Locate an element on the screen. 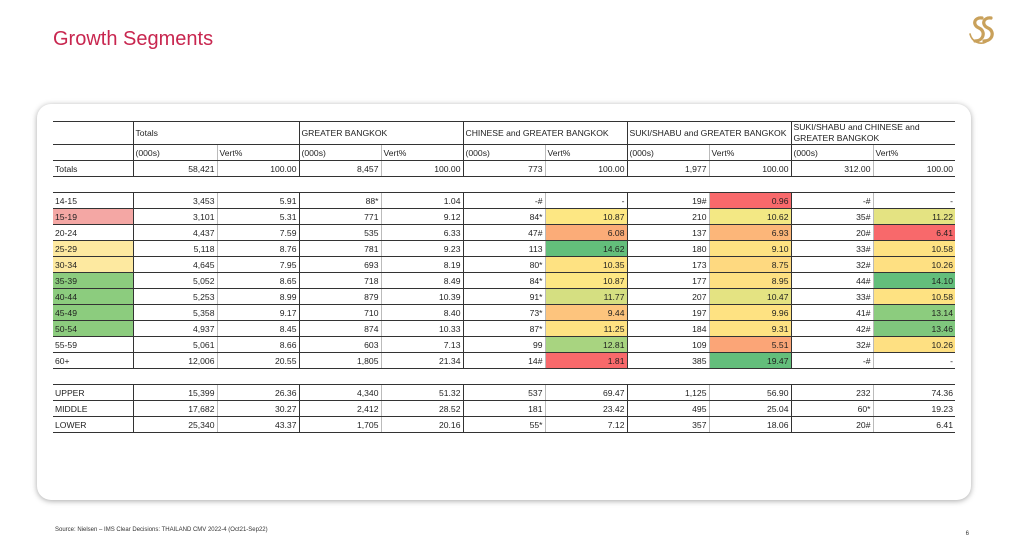  vert-pct-cell: 11.22 is located at coordinates (913, 216).